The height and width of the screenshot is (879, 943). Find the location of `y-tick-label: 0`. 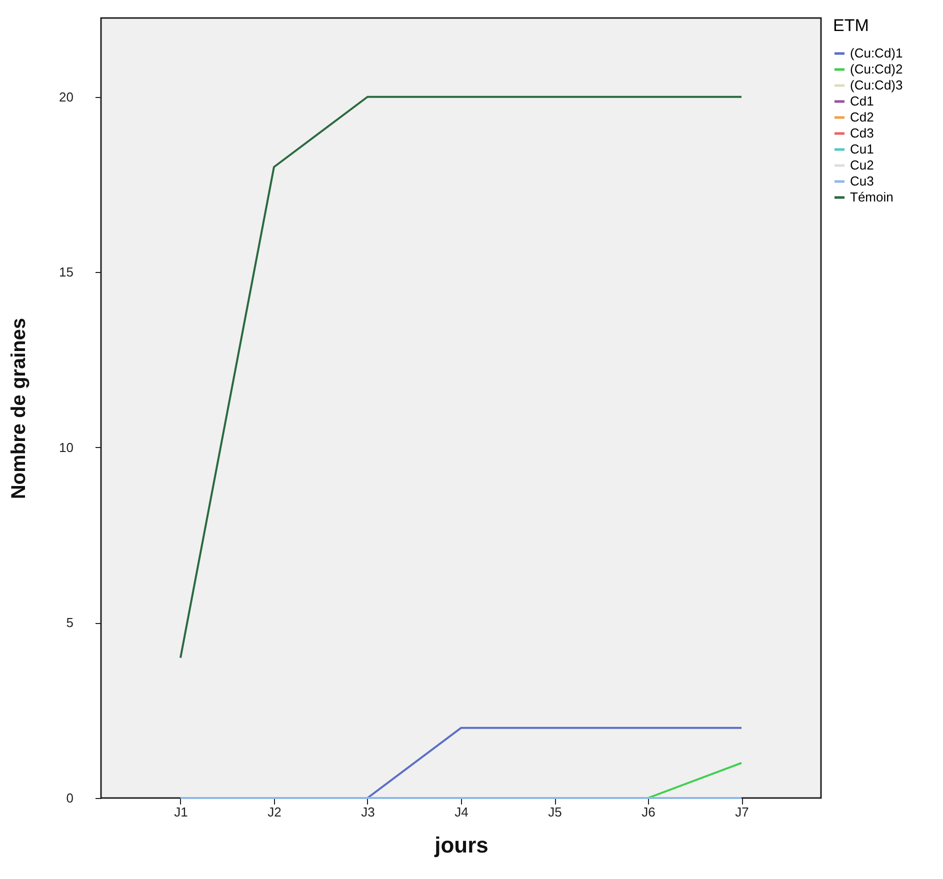

y-tick-label: 0 is located at coordinates (70, 798).